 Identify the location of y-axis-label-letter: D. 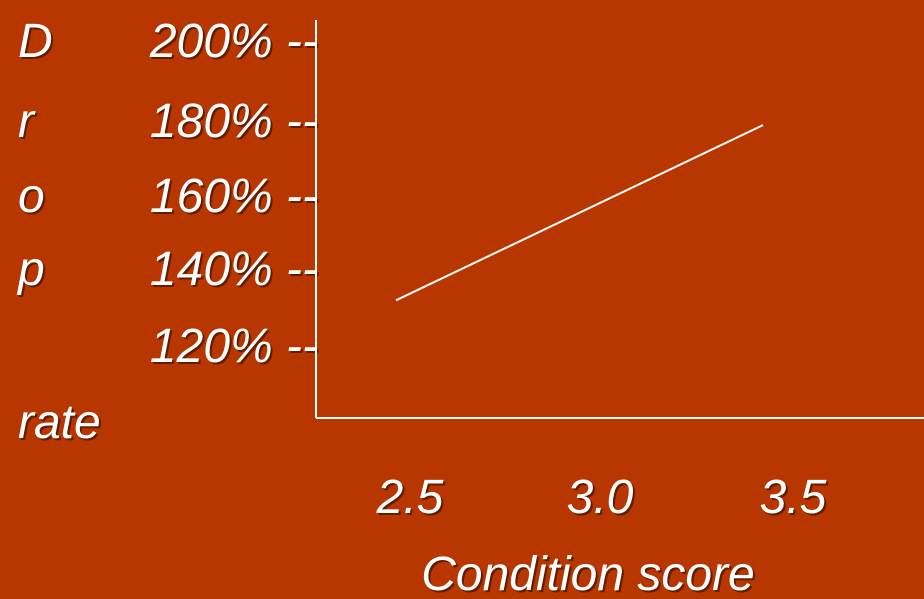
(35, 41).